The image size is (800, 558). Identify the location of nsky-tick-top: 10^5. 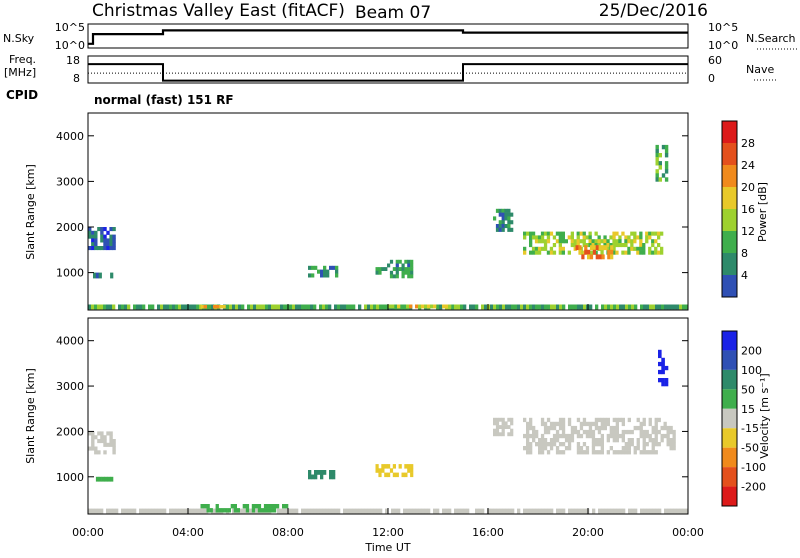
(70, 27).